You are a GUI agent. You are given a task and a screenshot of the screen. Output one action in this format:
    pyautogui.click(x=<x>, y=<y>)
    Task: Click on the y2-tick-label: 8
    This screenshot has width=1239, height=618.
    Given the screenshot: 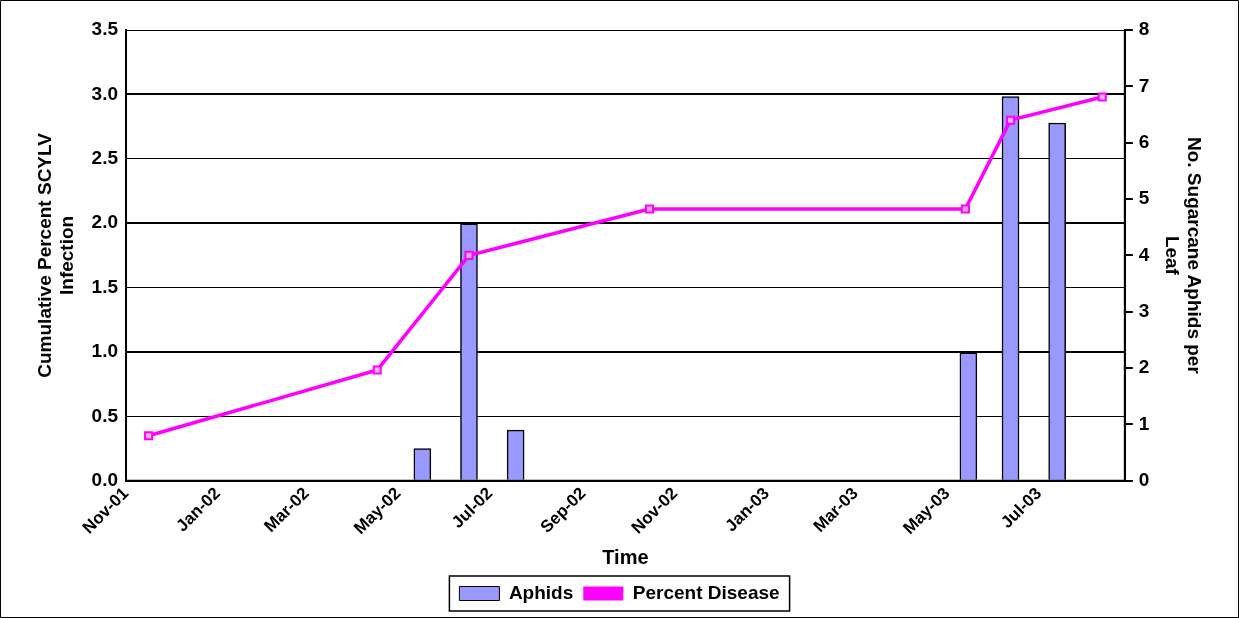 What is the action you would take?
    pyautogui.click(x=1144, y=29)
    